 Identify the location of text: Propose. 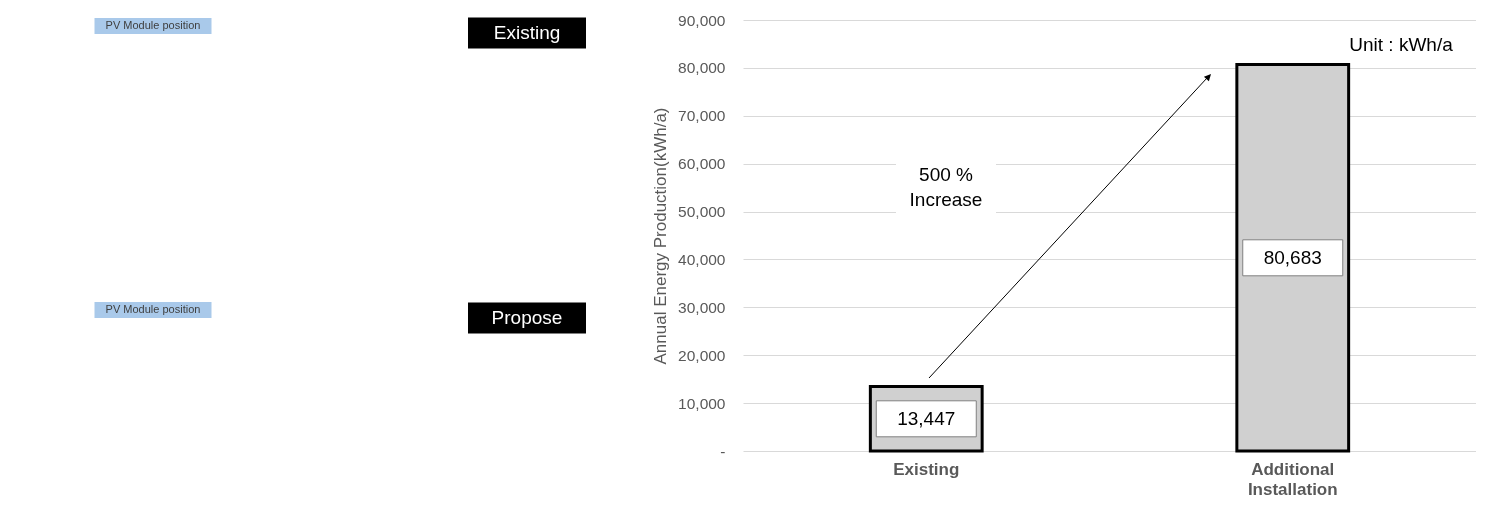
(527, 317).